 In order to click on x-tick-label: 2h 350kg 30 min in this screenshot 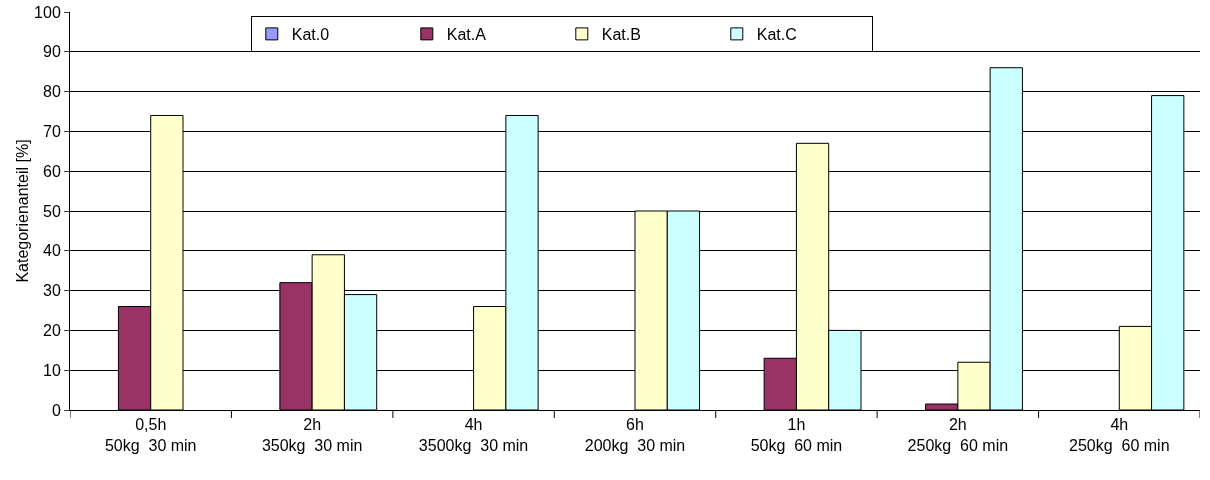, I will do `click(312, 435)`.